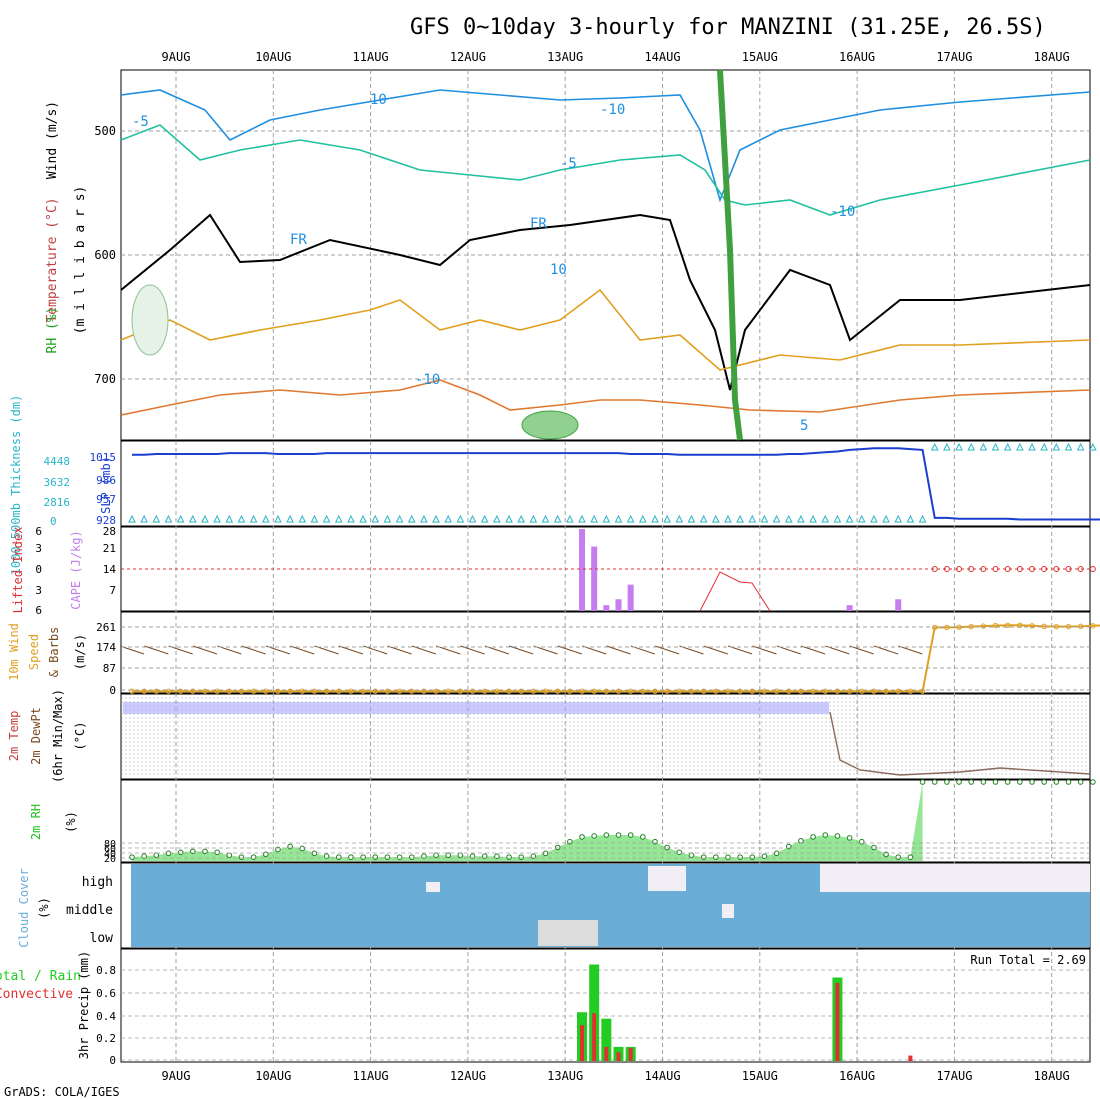 Image resolution: width=1100 pixels, height=1100 pixels. I want to click on precip-tick: 0.4, so click(106, 1016).